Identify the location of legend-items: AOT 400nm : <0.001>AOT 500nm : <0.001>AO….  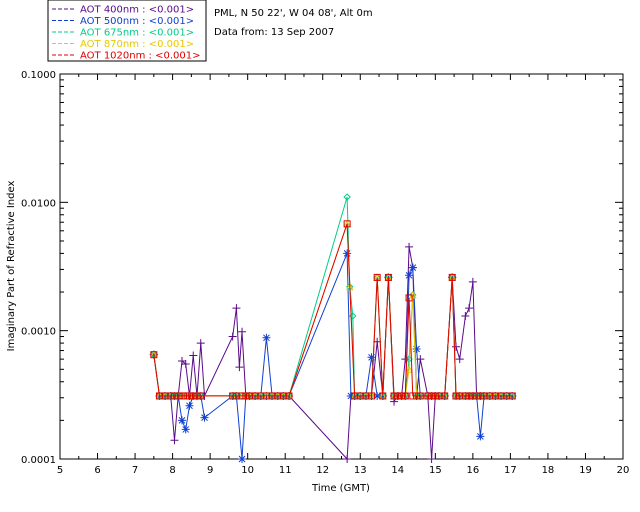
(126, 33).